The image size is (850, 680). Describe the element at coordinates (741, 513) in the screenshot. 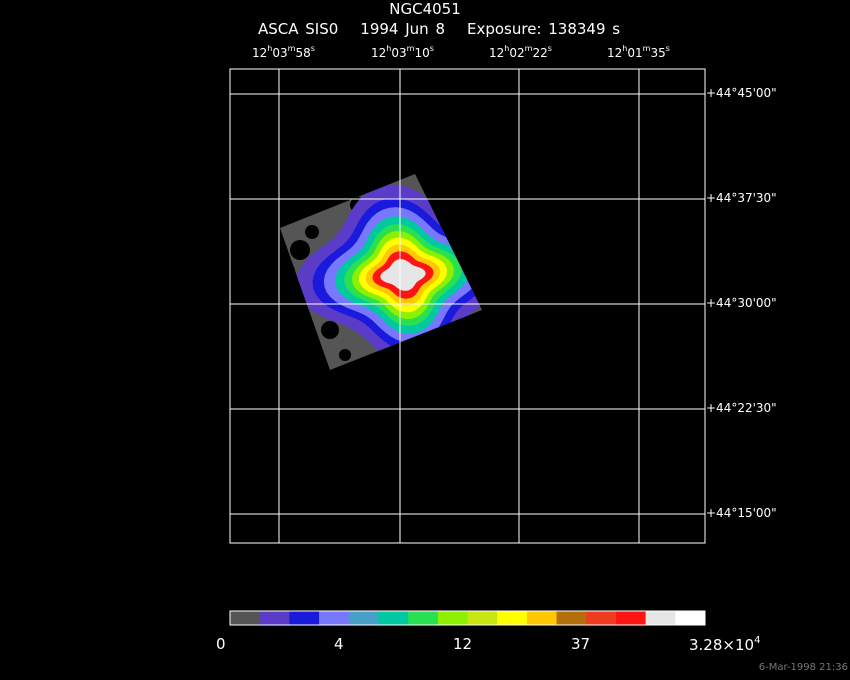

I see `dec-tick-label: +44°15'00"` at that location.